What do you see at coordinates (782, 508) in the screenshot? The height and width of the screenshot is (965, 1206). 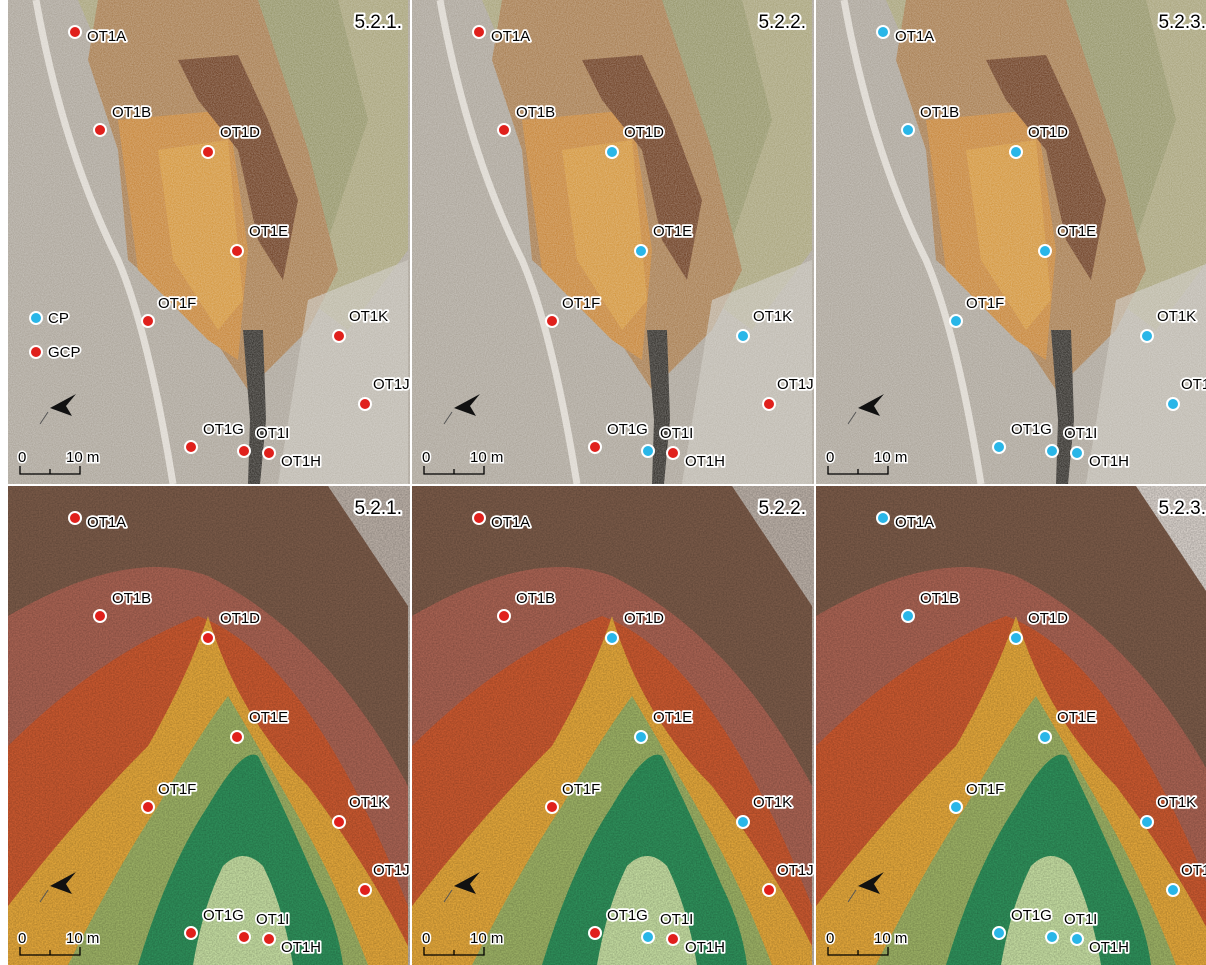 I see `panel-title: 5.2.2.` at bounding box center [782, 508].